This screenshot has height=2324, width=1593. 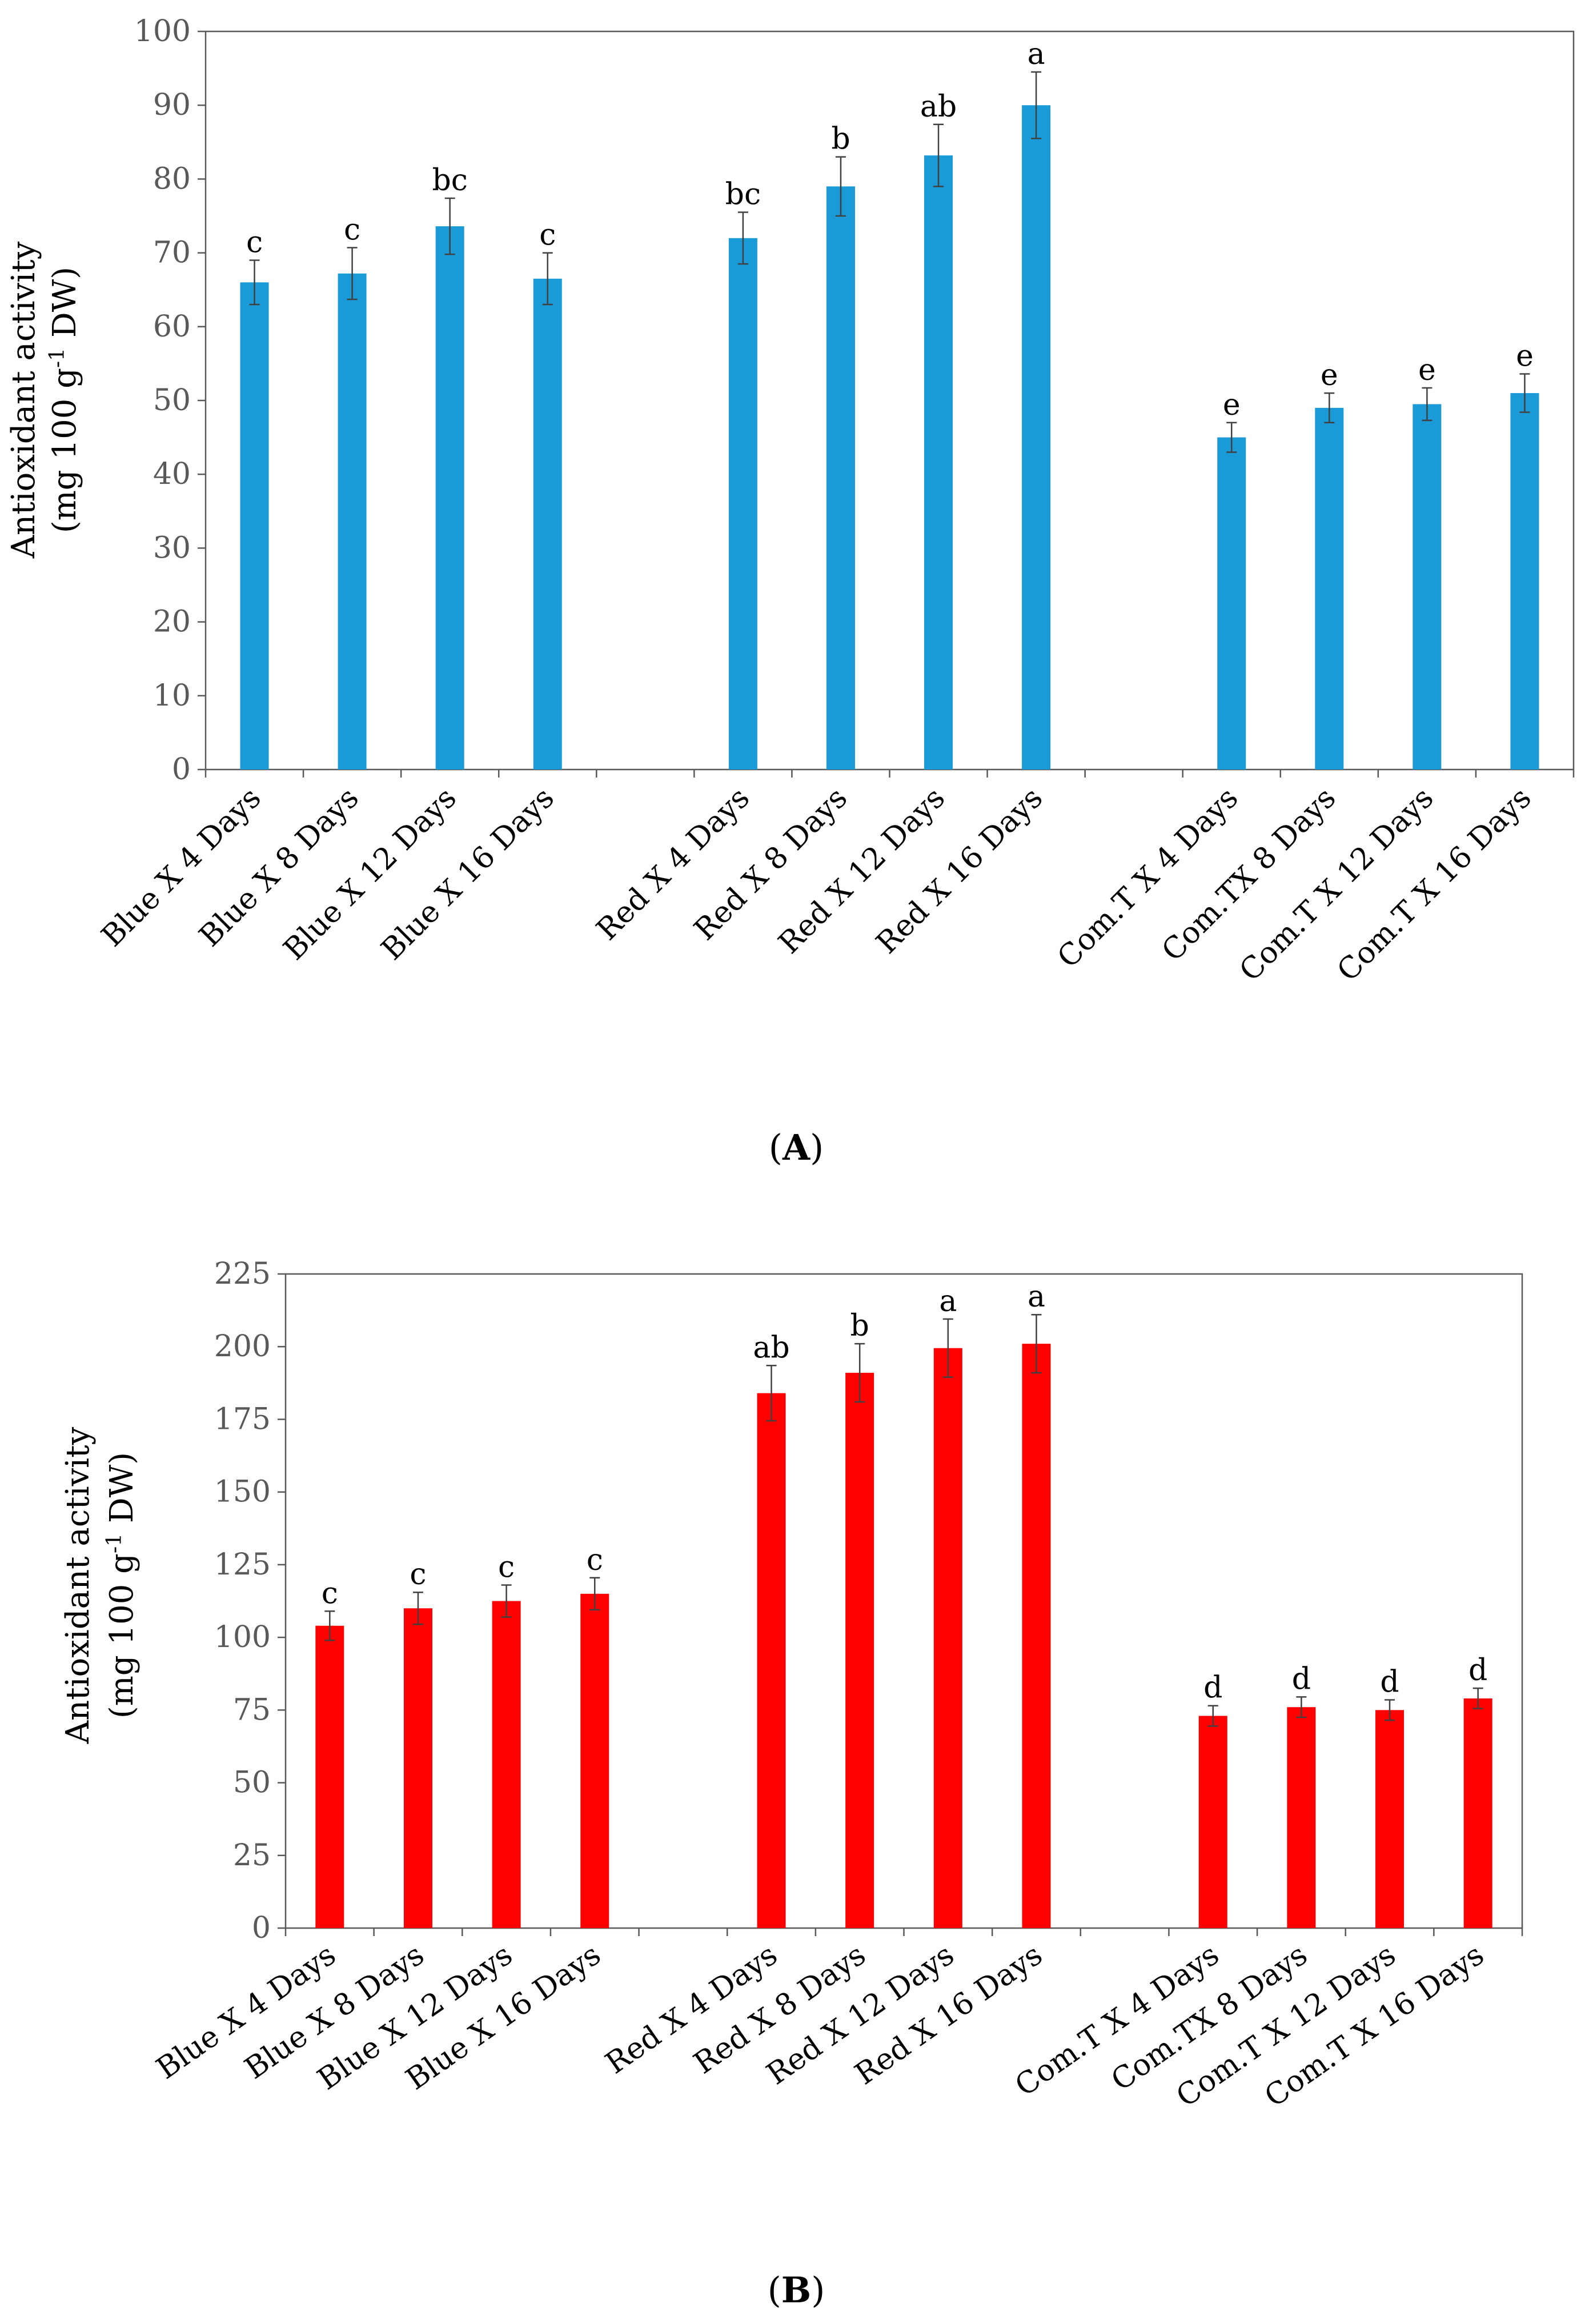 What do you see at coordinates (1148, 878) in the screenshot?
I see `category-label: Com.T X 4 Days` at bounding box center [1148, 878].